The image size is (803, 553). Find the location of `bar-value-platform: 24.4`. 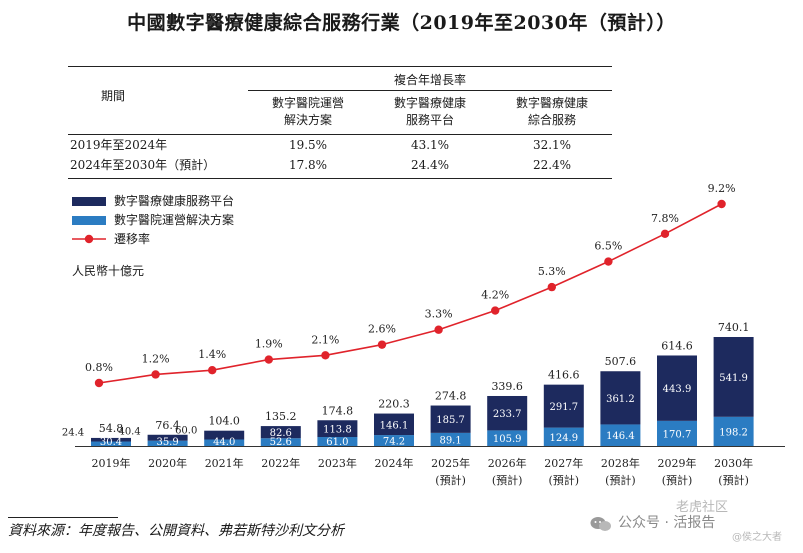

bar-value-platform: 24.4 is located at coordinates (73, 433).